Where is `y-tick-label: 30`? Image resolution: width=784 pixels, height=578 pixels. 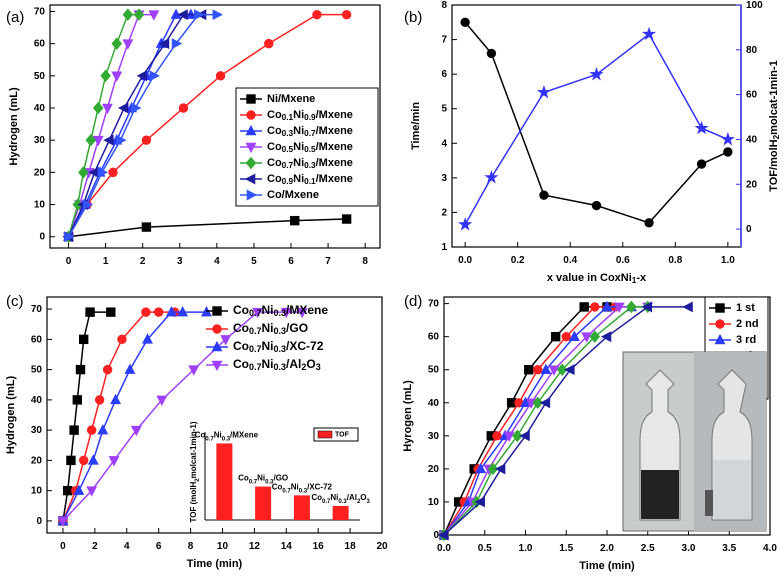
y-tick-label: 30 is located at coordinates (37, 430).